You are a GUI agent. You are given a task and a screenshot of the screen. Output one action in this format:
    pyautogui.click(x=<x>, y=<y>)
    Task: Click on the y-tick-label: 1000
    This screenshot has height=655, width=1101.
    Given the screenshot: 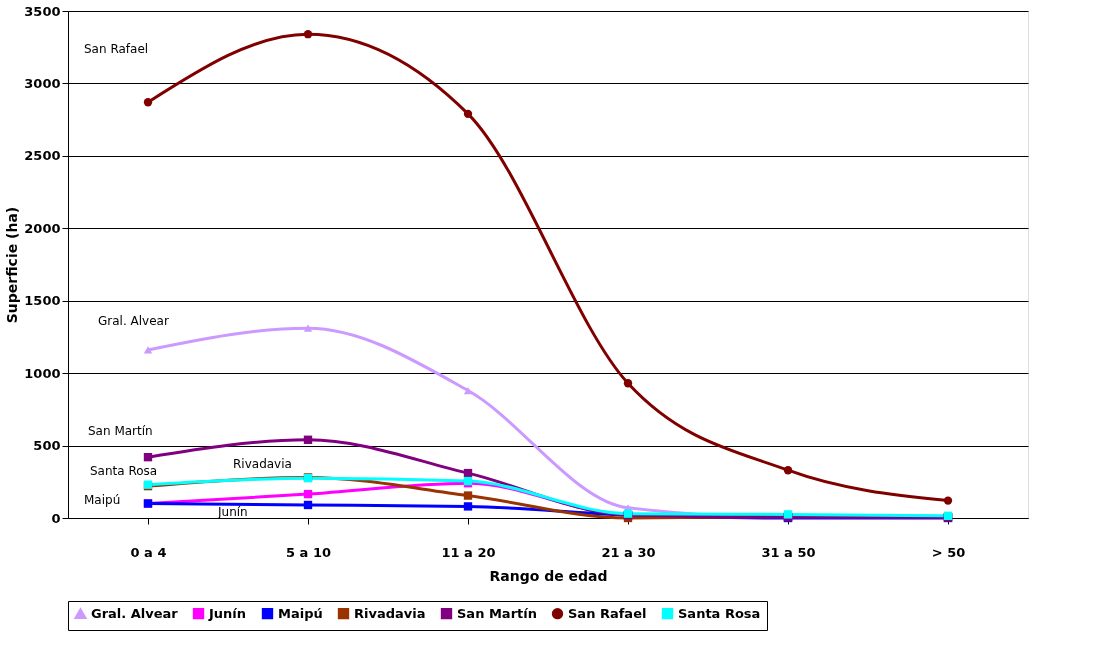 What is the action you would take?
    pyautogui.click(x=42, y=373)
    